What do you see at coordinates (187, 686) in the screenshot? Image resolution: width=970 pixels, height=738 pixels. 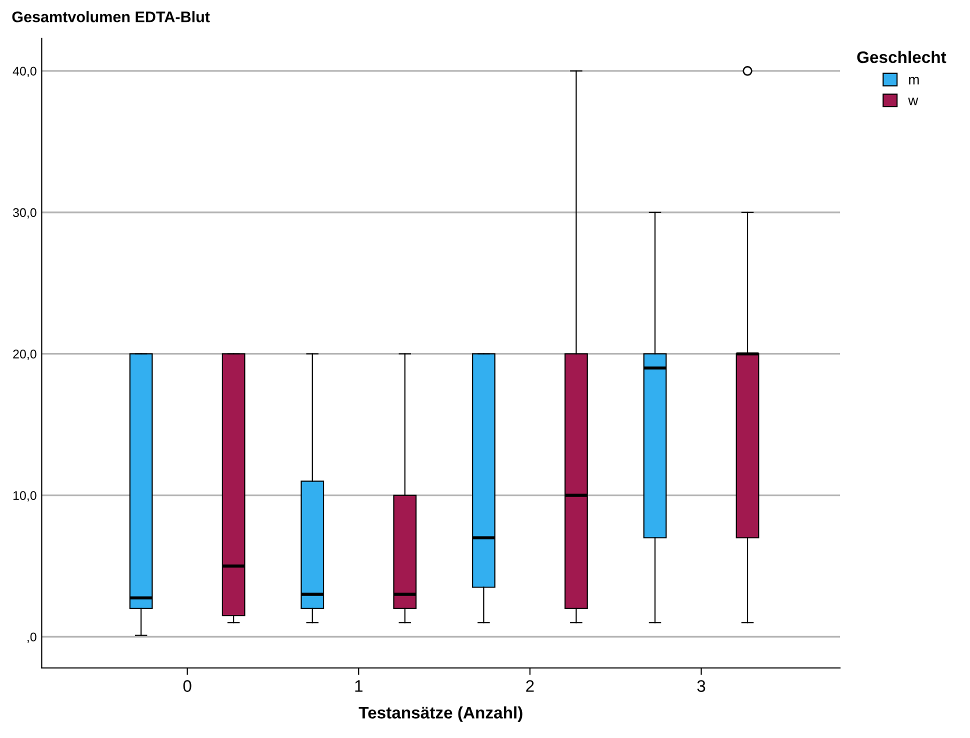 I see `x-tick-label: 0` at bounding box center [187, 686].